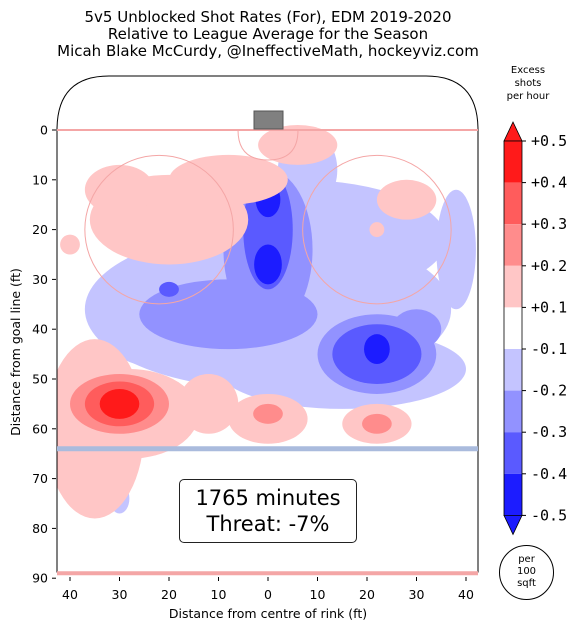 This screenshot has height=631, width=581. I want to click on y-tick-label: 70, so click(40, 478).